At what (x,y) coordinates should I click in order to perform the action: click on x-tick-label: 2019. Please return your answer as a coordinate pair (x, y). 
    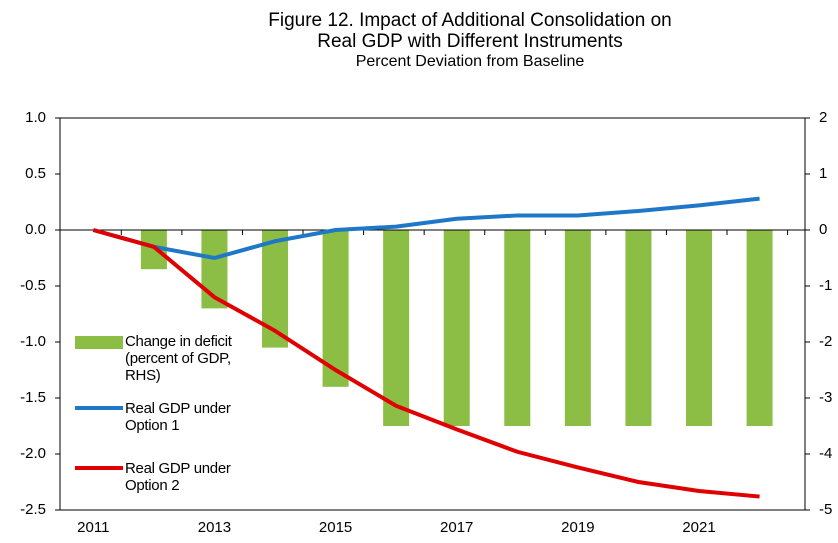
    Looking at the image, I should click on (577, 527).